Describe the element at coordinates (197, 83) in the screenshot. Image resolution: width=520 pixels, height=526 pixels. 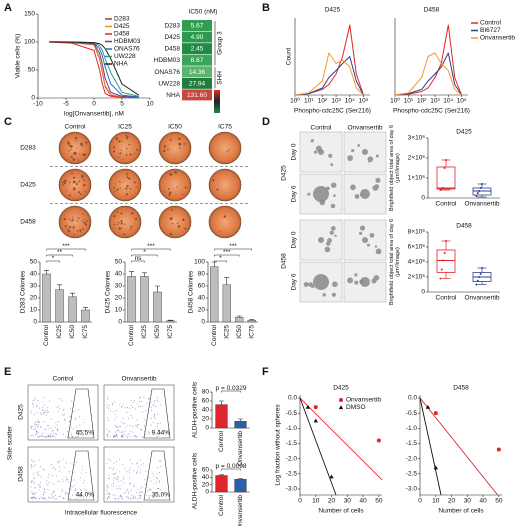
I see `heatmap-cell` at that location.